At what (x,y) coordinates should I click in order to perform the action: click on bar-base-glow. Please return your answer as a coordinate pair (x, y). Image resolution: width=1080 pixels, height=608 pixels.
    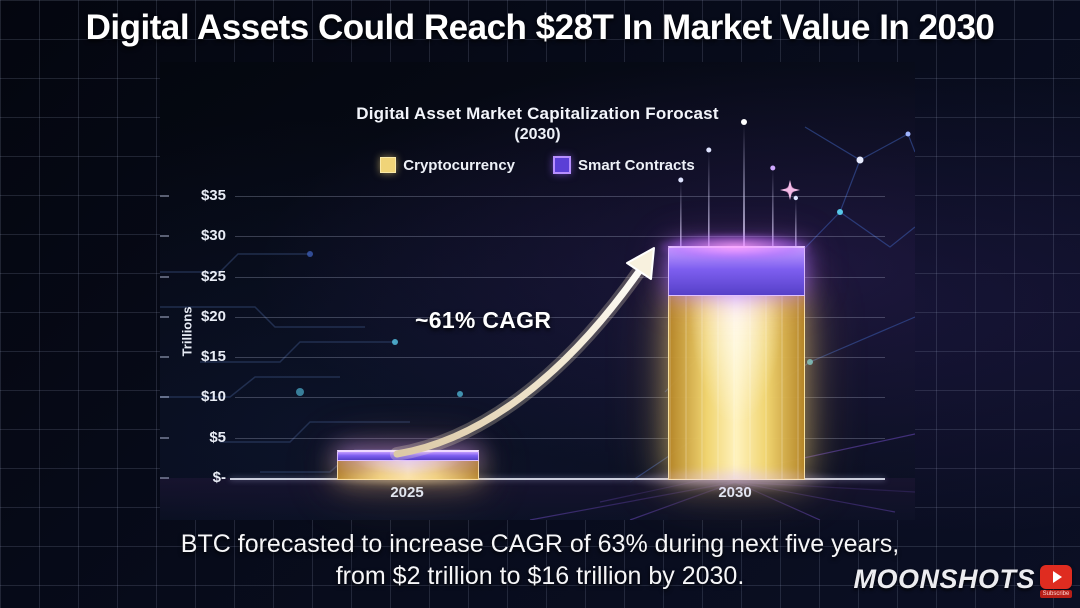
    Looking at the image, I should click on (735, 479).